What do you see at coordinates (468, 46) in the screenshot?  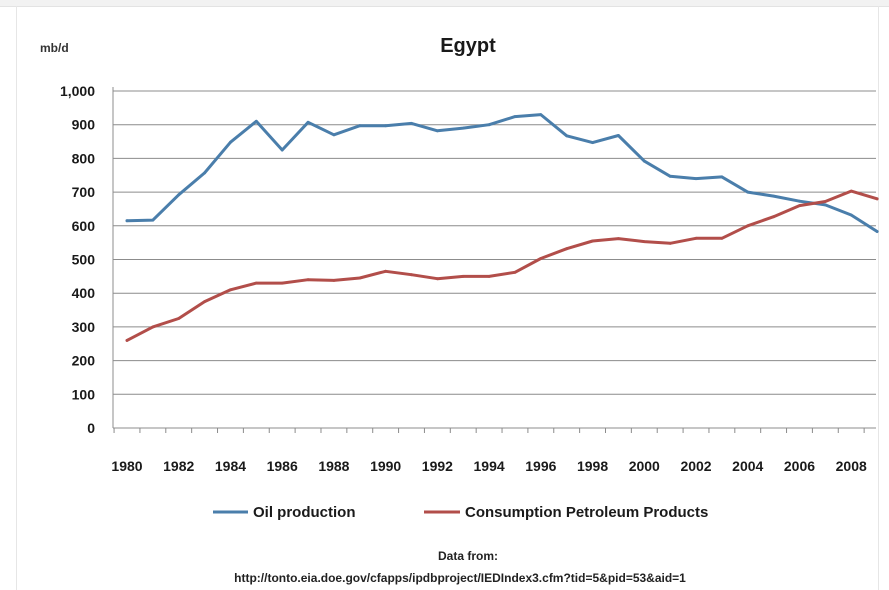 I see `chart-title: Egypt` at bounding box center [468, 46].